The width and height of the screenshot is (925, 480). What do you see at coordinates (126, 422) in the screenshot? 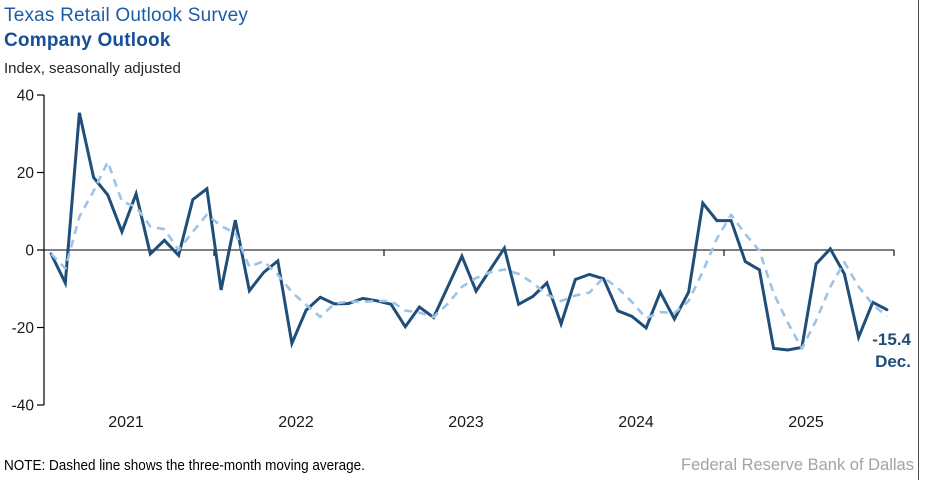
I see `x-axis-year-label: 2021` at bounding box center [126, 422].